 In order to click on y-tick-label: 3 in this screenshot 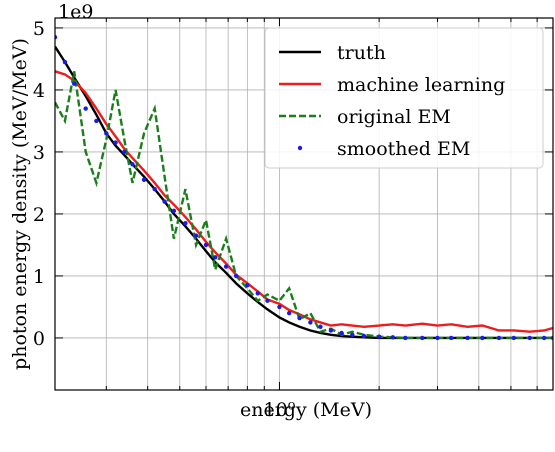, I will do `click(39, 153)`.